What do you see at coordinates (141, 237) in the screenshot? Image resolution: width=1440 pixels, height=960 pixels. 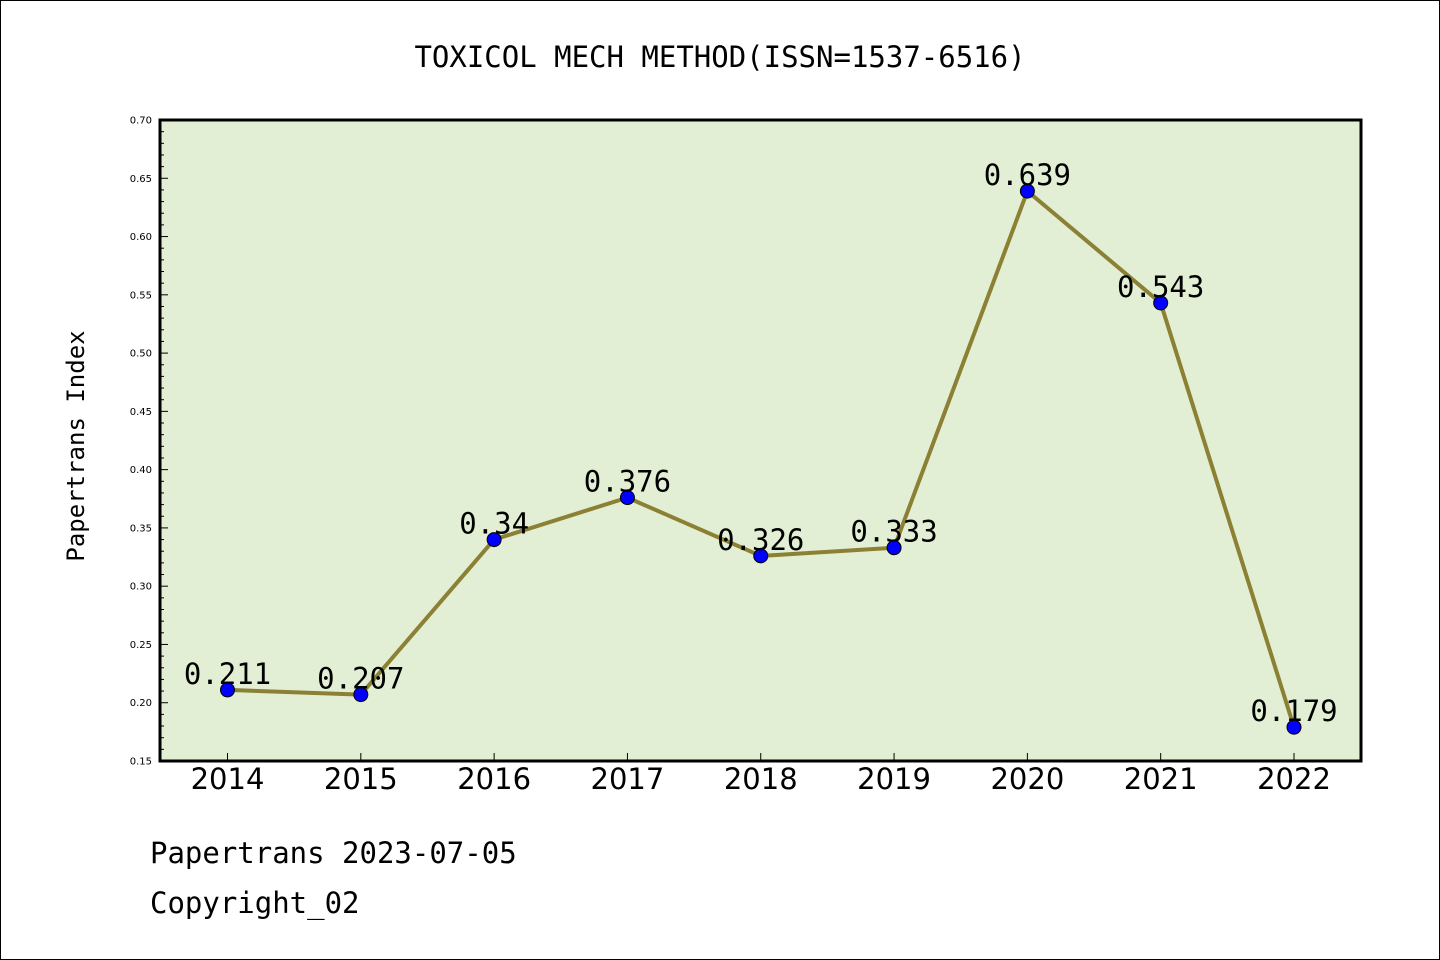 I see `y-tick-label: 0.60` at bounding box center [141, 237].